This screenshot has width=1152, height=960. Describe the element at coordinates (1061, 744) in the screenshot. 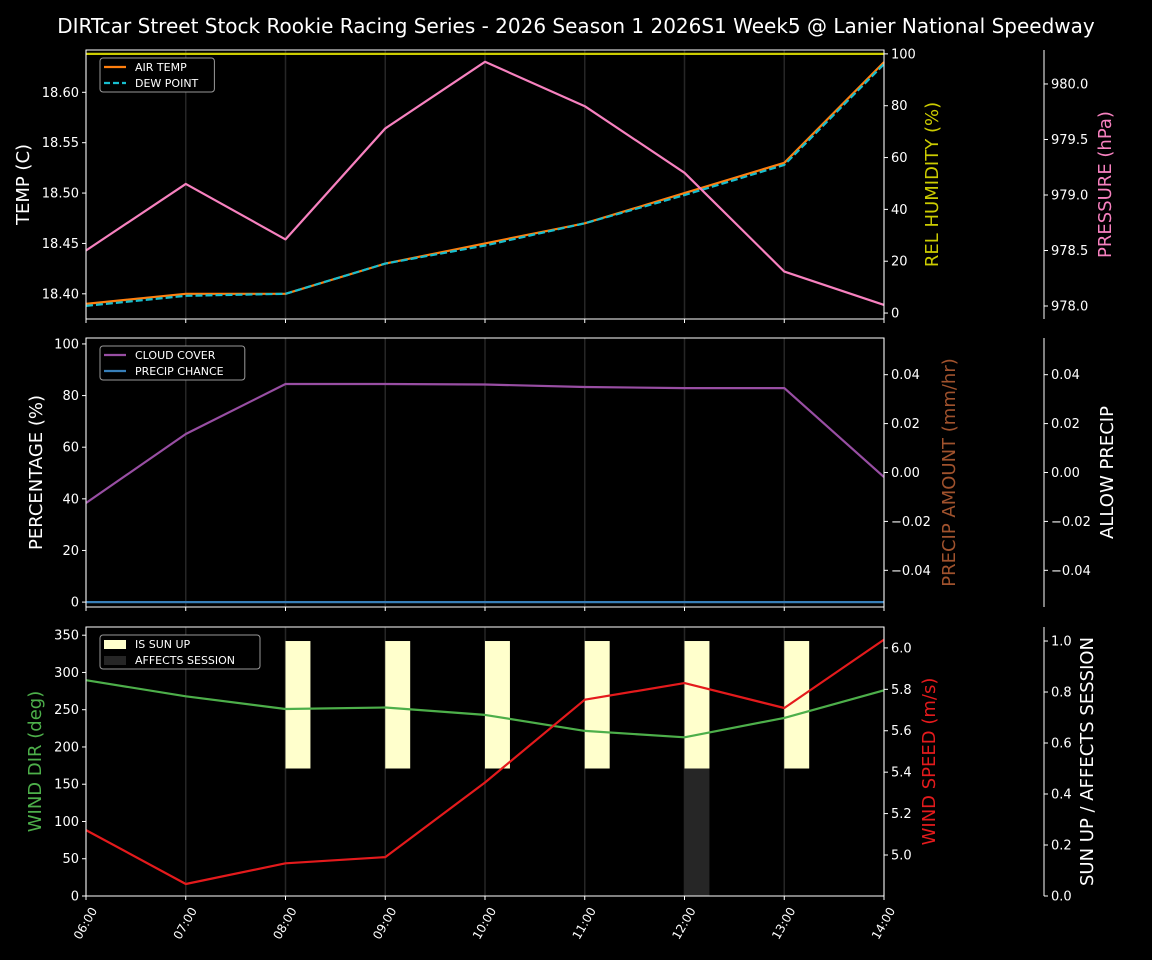

I see `y-tick-label: 0.6` at that location.